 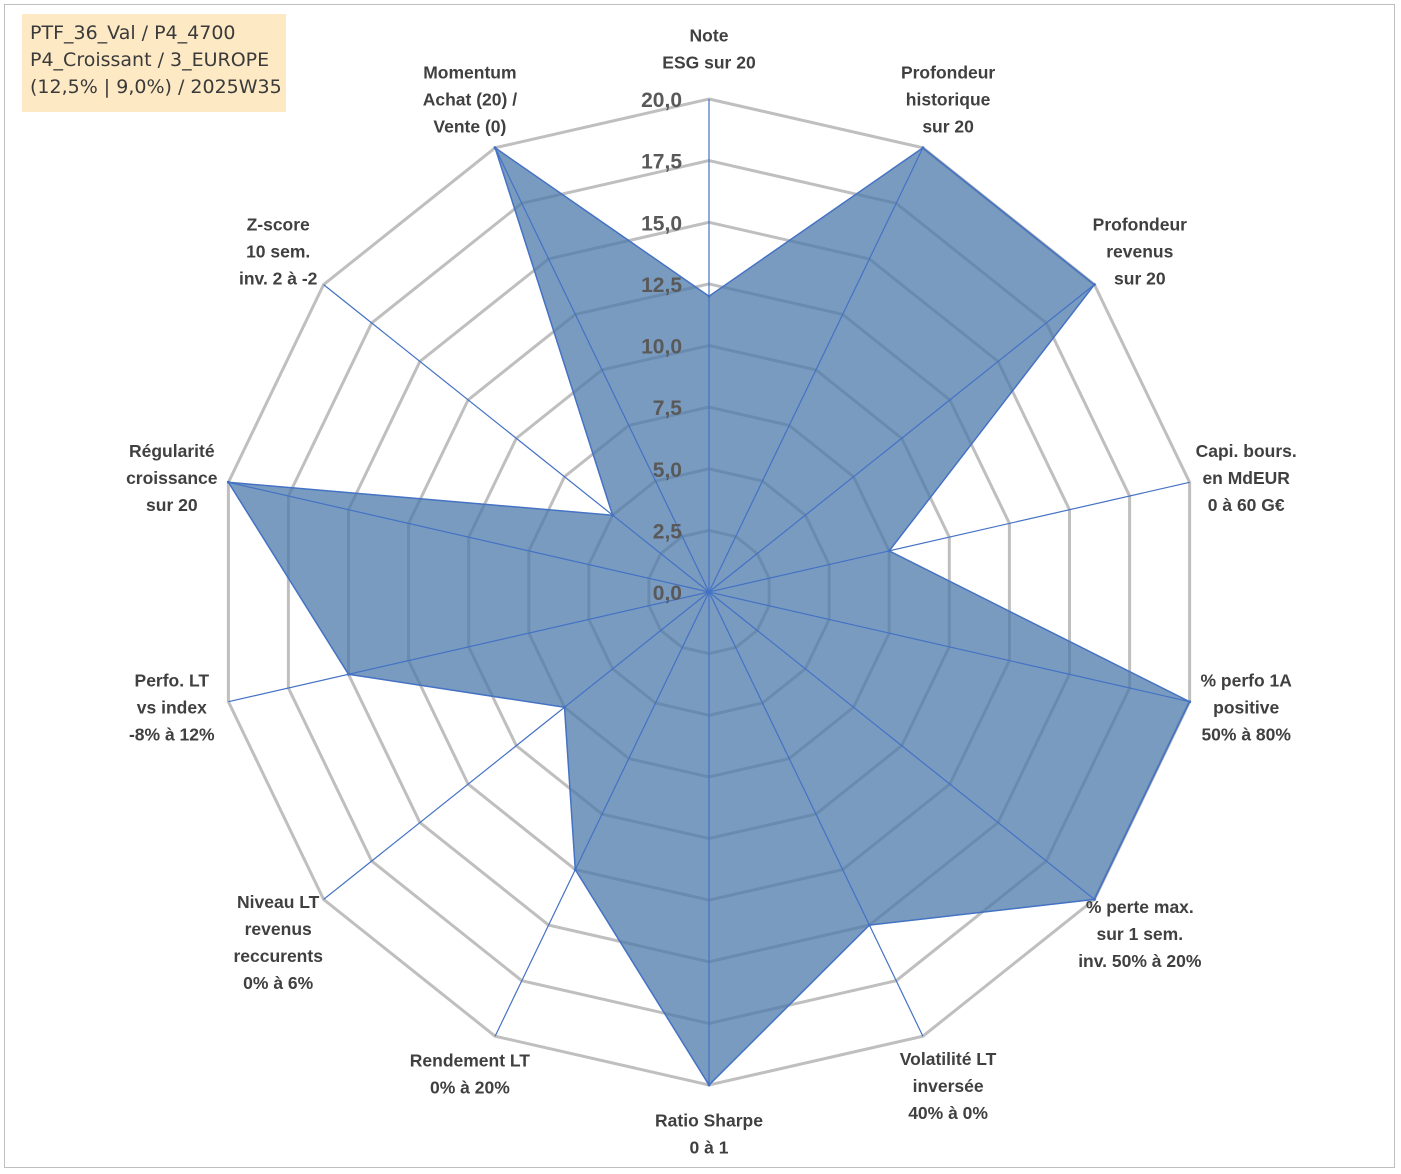 I want to click on tick-label-2: 5,0, so click(x=667, y=470).